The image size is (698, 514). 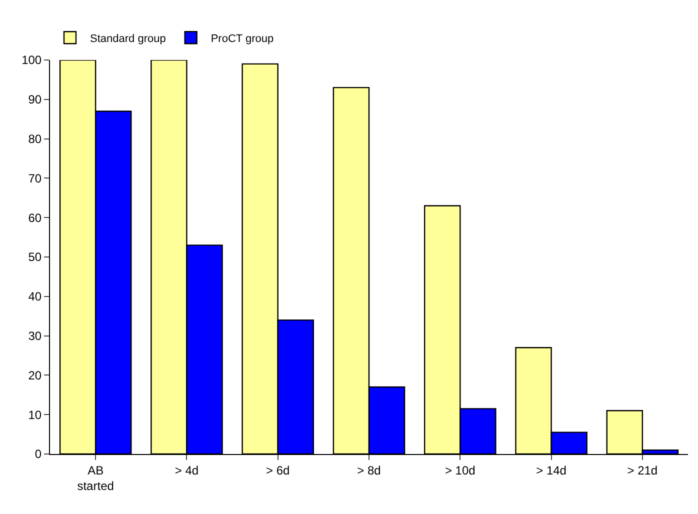 What do you see at coordinates (186, 470) in the screenshot?
I see `x-tick-label: > 4d` at bounding box center [186, 470].